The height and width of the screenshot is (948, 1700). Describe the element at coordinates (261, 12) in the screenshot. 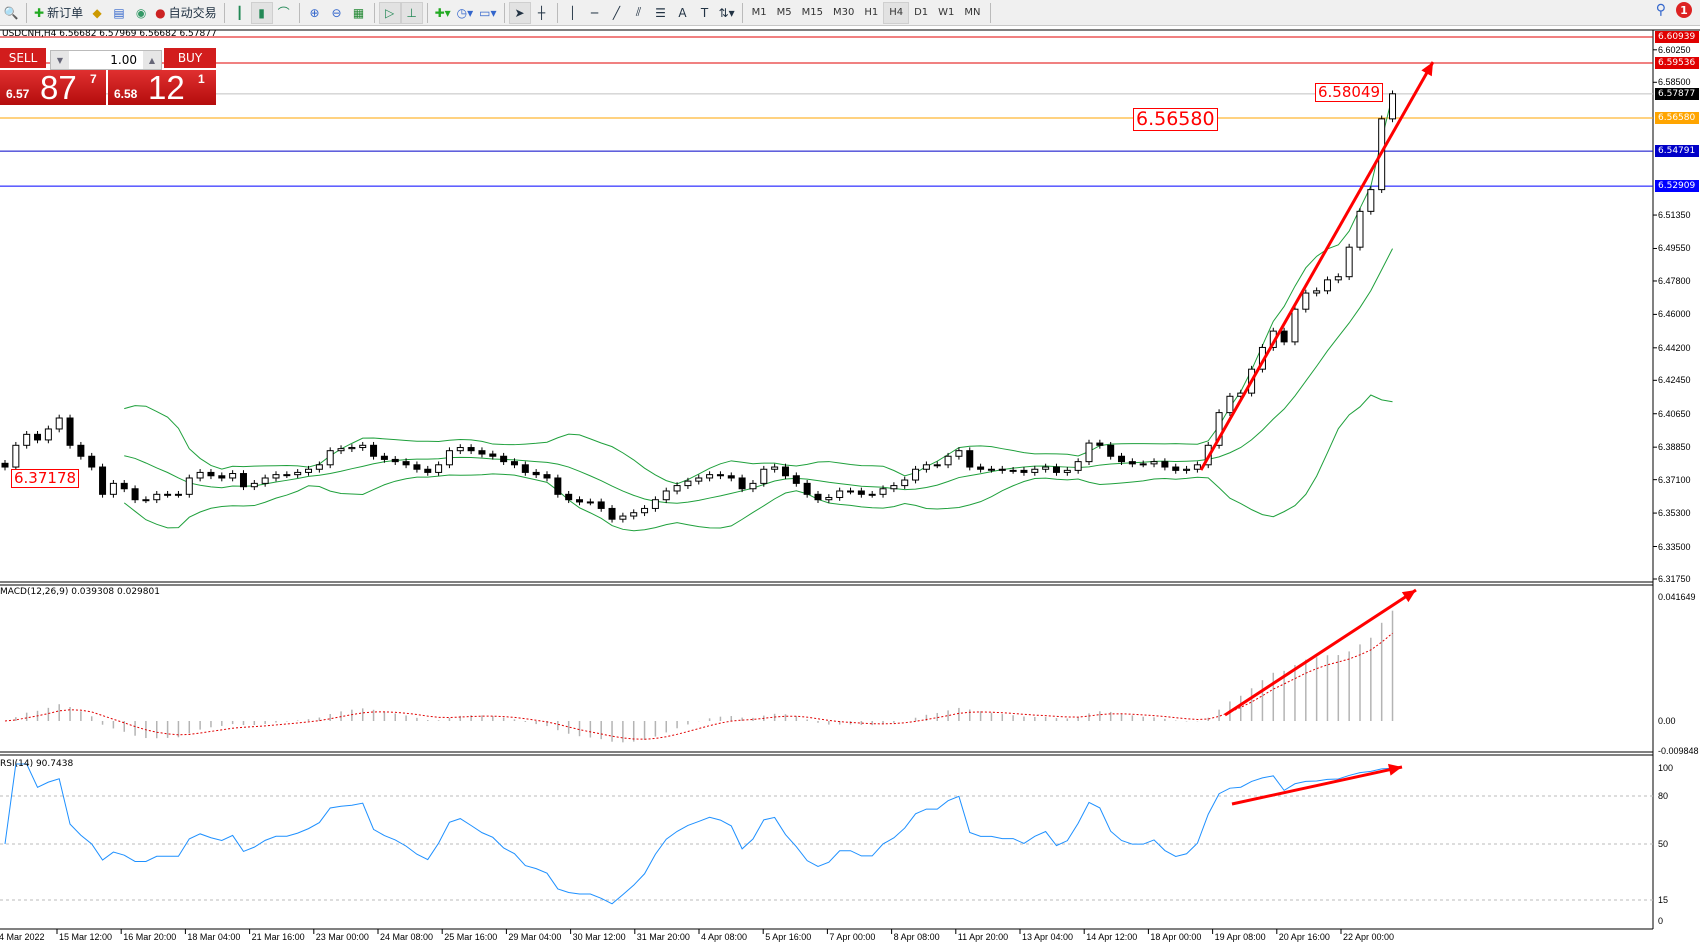

I see `candlestick-chart-icon: ▮` at that location.